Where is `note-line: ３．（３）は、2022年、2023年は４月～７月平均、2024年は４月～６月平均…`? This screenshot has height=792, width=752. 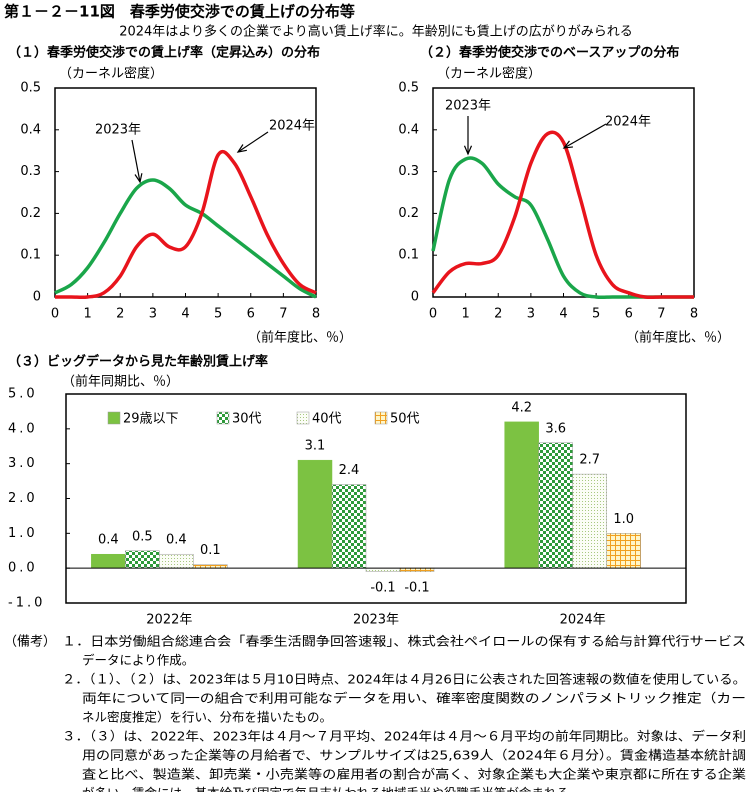 note-line: ３．（３）は、2022年、2023年は４月～７月平均、2024年は４月～６月平均… is located at coordinates (404, 736).